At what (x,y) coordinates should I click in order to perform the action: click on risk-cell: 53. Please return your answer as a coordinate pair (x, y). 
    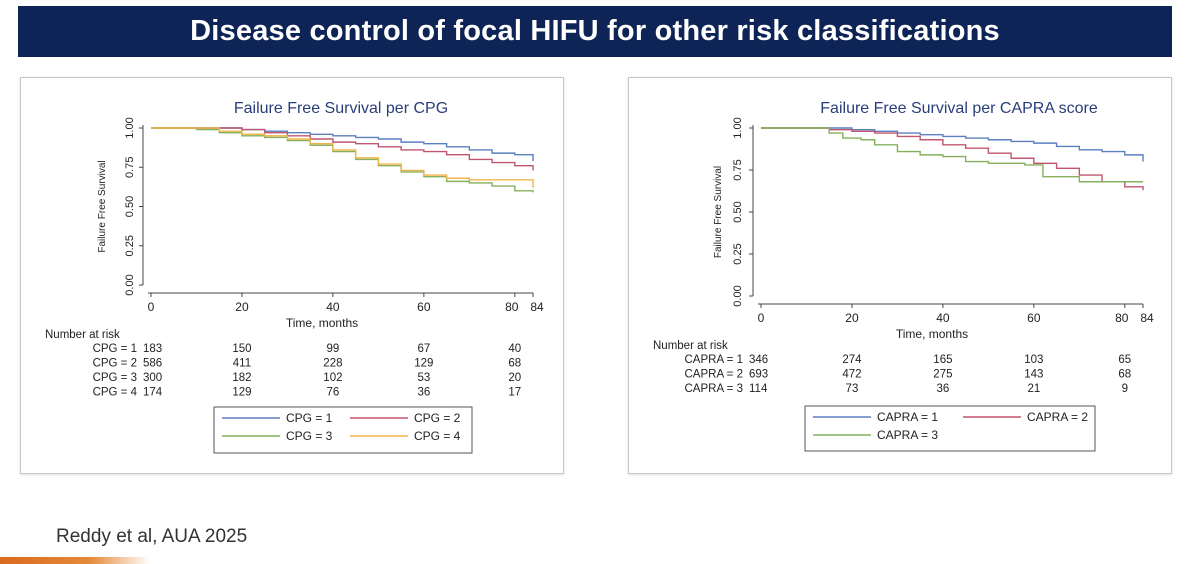
    Looking at the image, I should click on (423, 378).